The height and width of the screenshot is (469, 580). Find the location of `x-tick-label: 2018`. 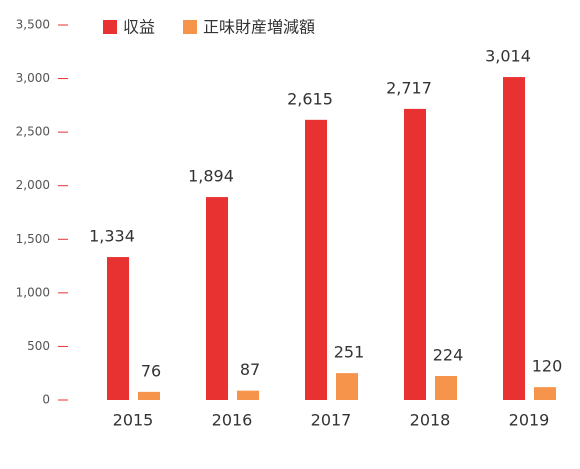

x-tick-label: 2018 is located at coordinates (430, 420).